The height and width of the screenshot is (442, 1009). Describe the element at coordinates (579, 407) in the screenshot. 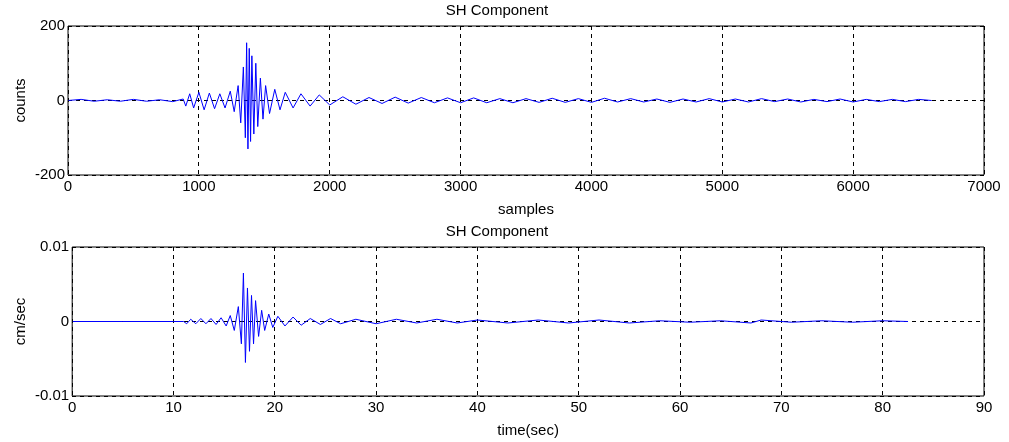

I see `x-tick-label: 50` at that location.